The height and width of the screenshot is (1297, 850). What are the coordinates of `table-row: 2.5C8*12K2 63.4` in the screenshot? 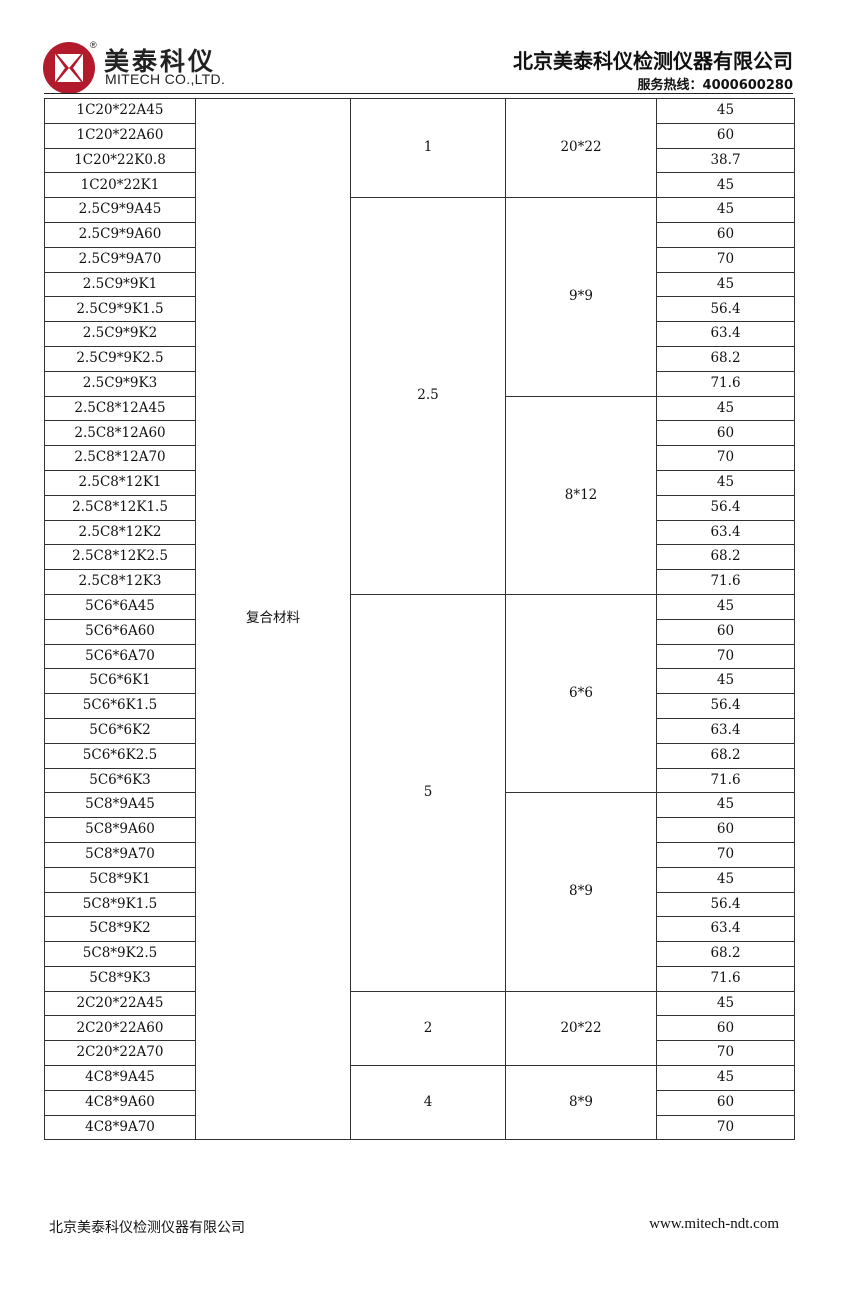 It's located at (419, 532).